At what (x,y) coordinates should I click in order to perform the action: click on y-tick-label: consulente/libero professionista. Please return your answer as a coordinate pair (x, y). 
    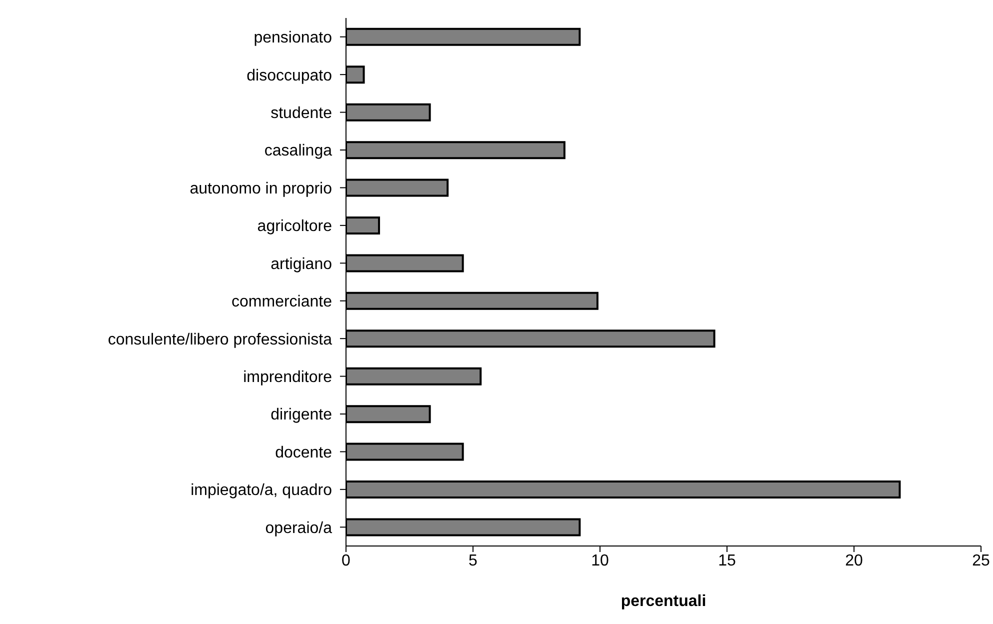
    Looking at the image, I should click on (220, 339).